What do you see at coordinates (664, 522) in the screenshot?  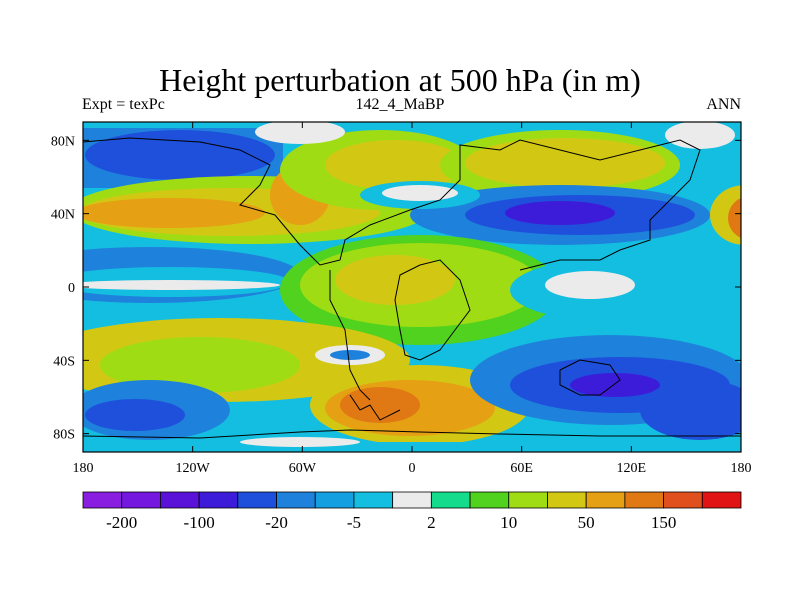 I see `colorbar-label: 150` at bounding box center [664, 522].